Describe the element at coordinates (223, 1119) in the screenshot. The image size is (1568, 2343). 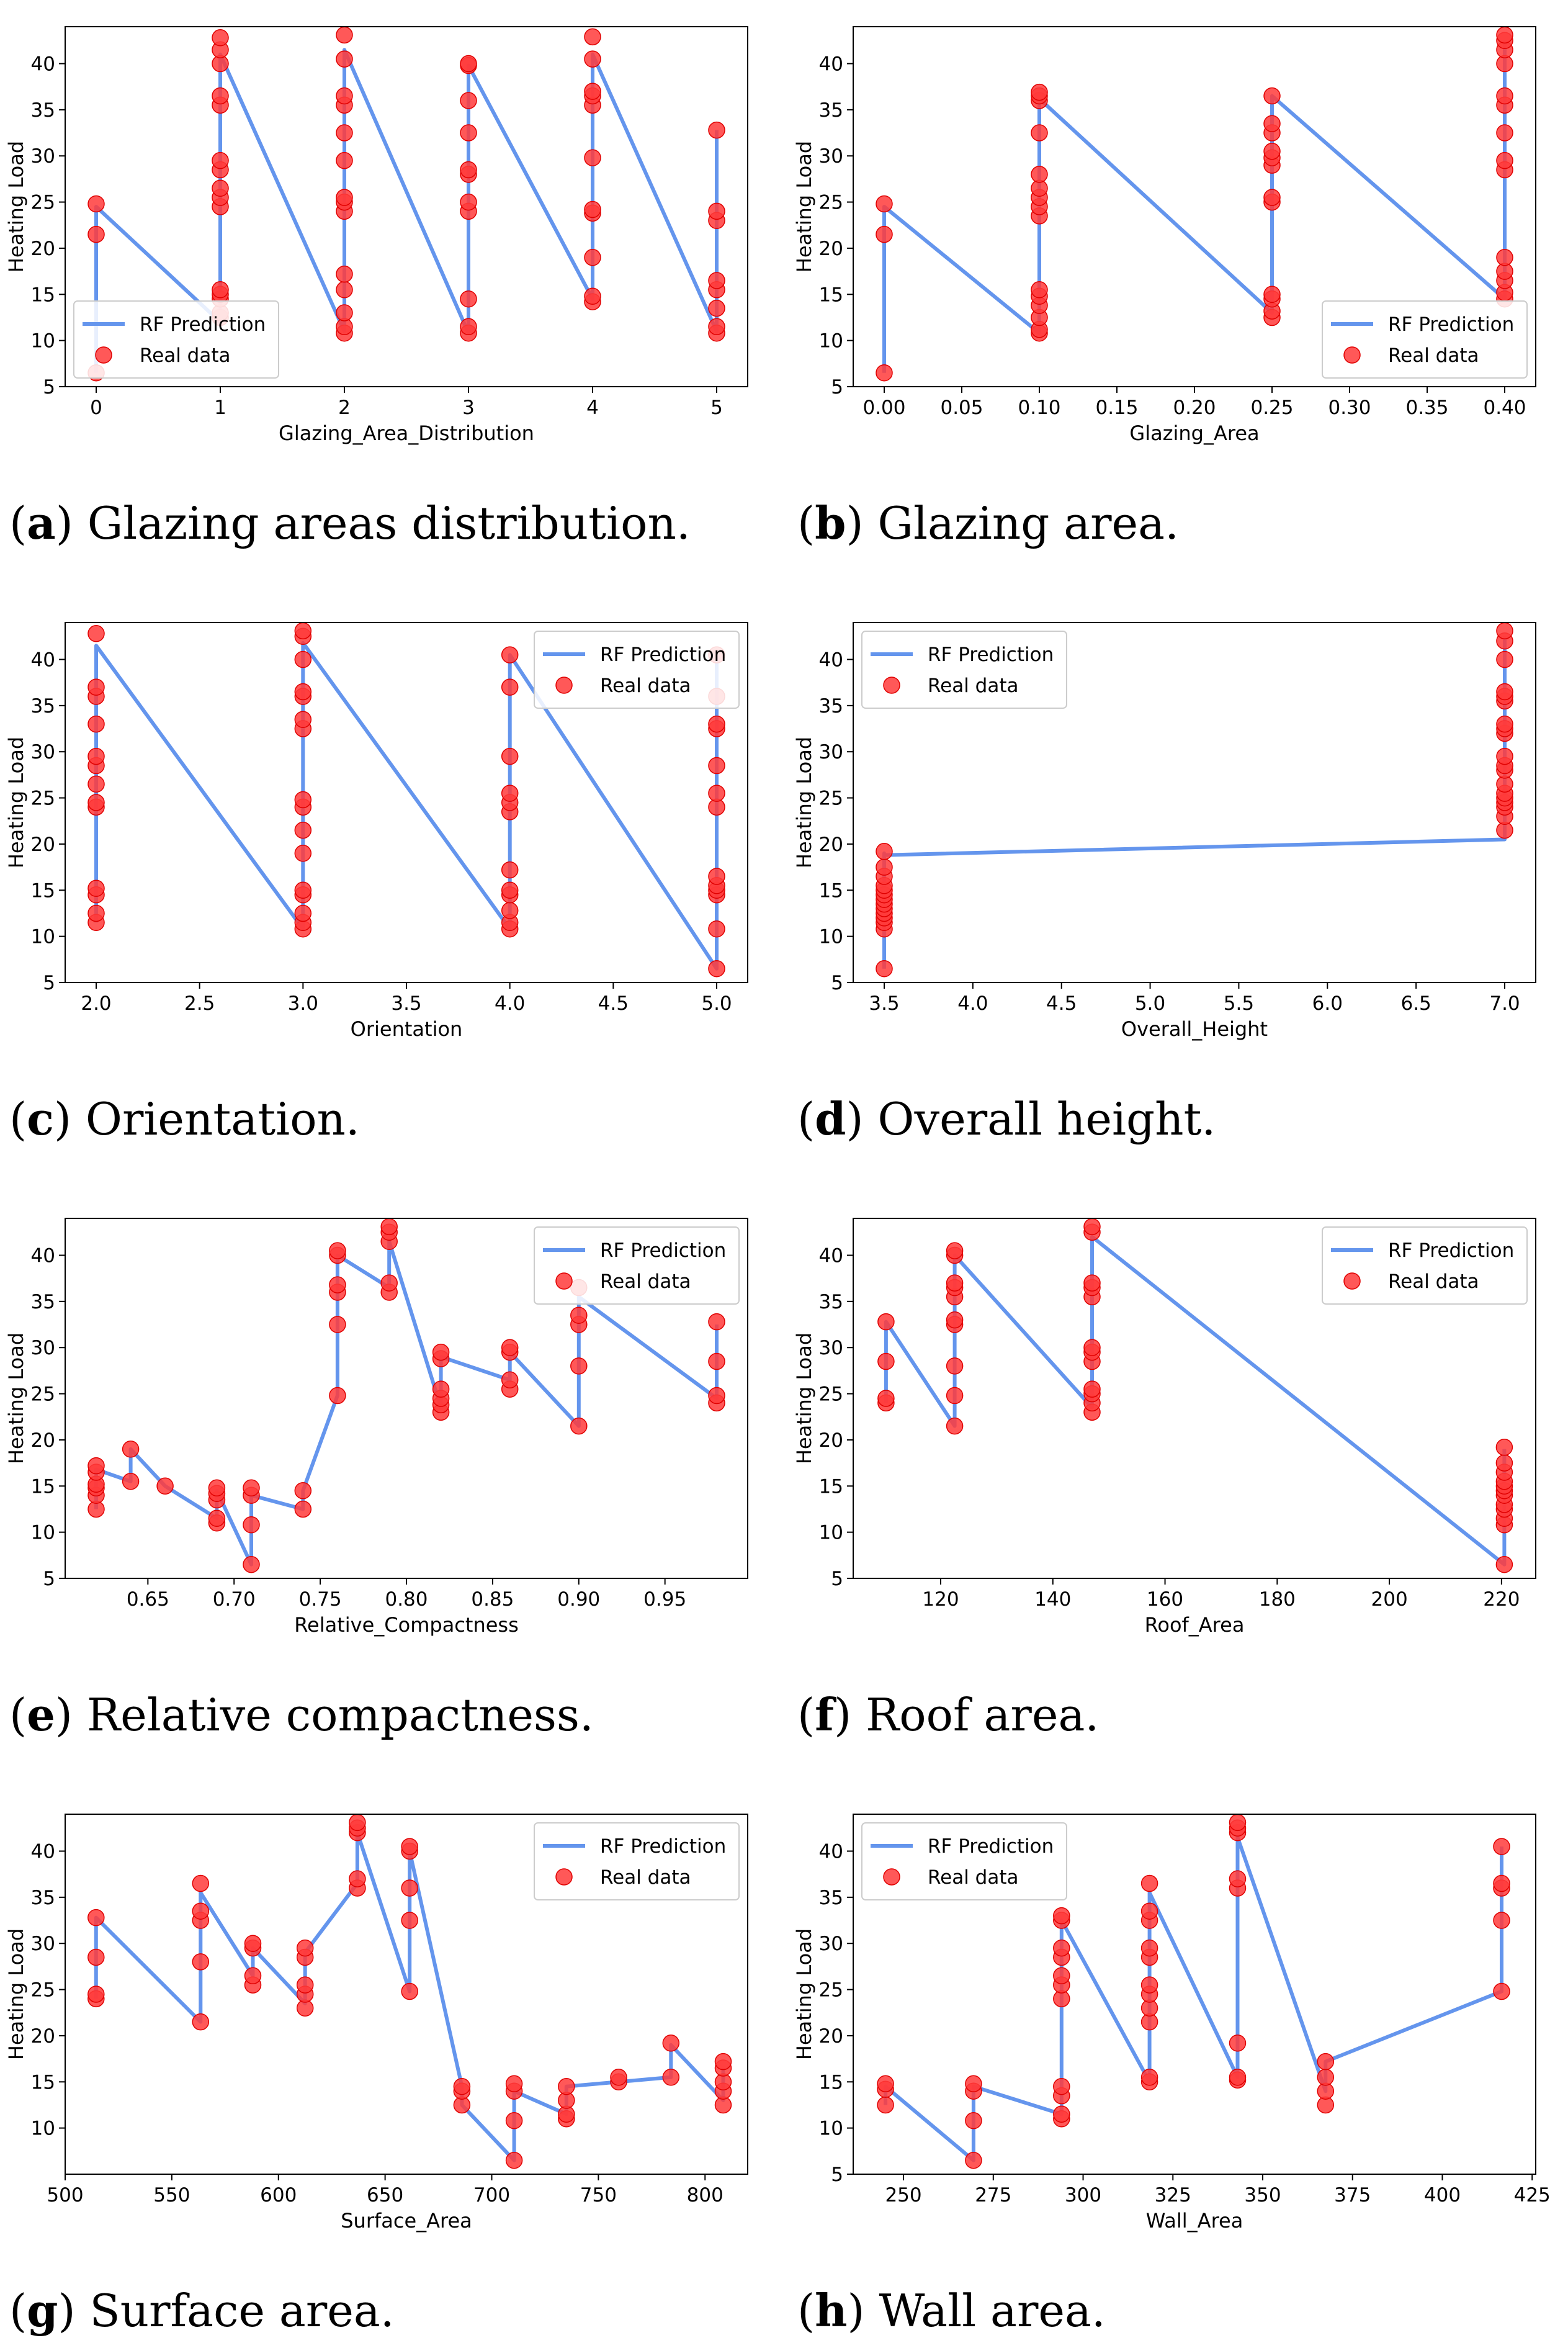
I see `caption-text: Orientation.` at that location.